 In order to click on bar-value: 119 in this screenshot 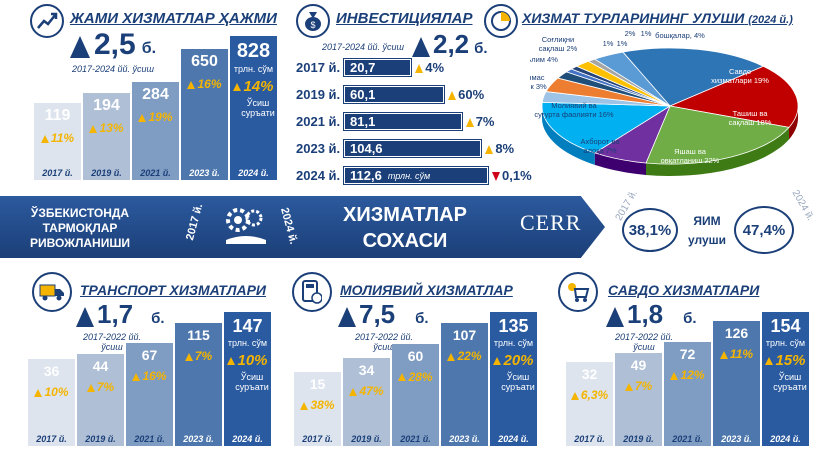, I will do `click(57, 116)`.